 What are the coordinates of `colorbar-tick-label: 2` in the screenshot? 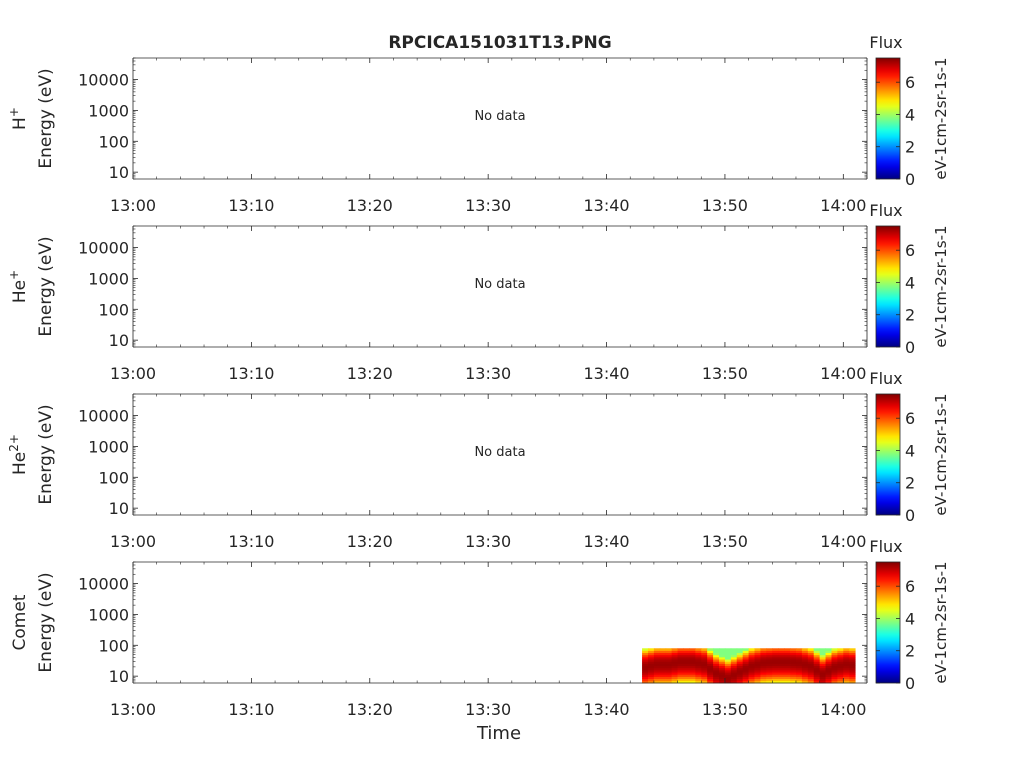 It's located at (910, 147).